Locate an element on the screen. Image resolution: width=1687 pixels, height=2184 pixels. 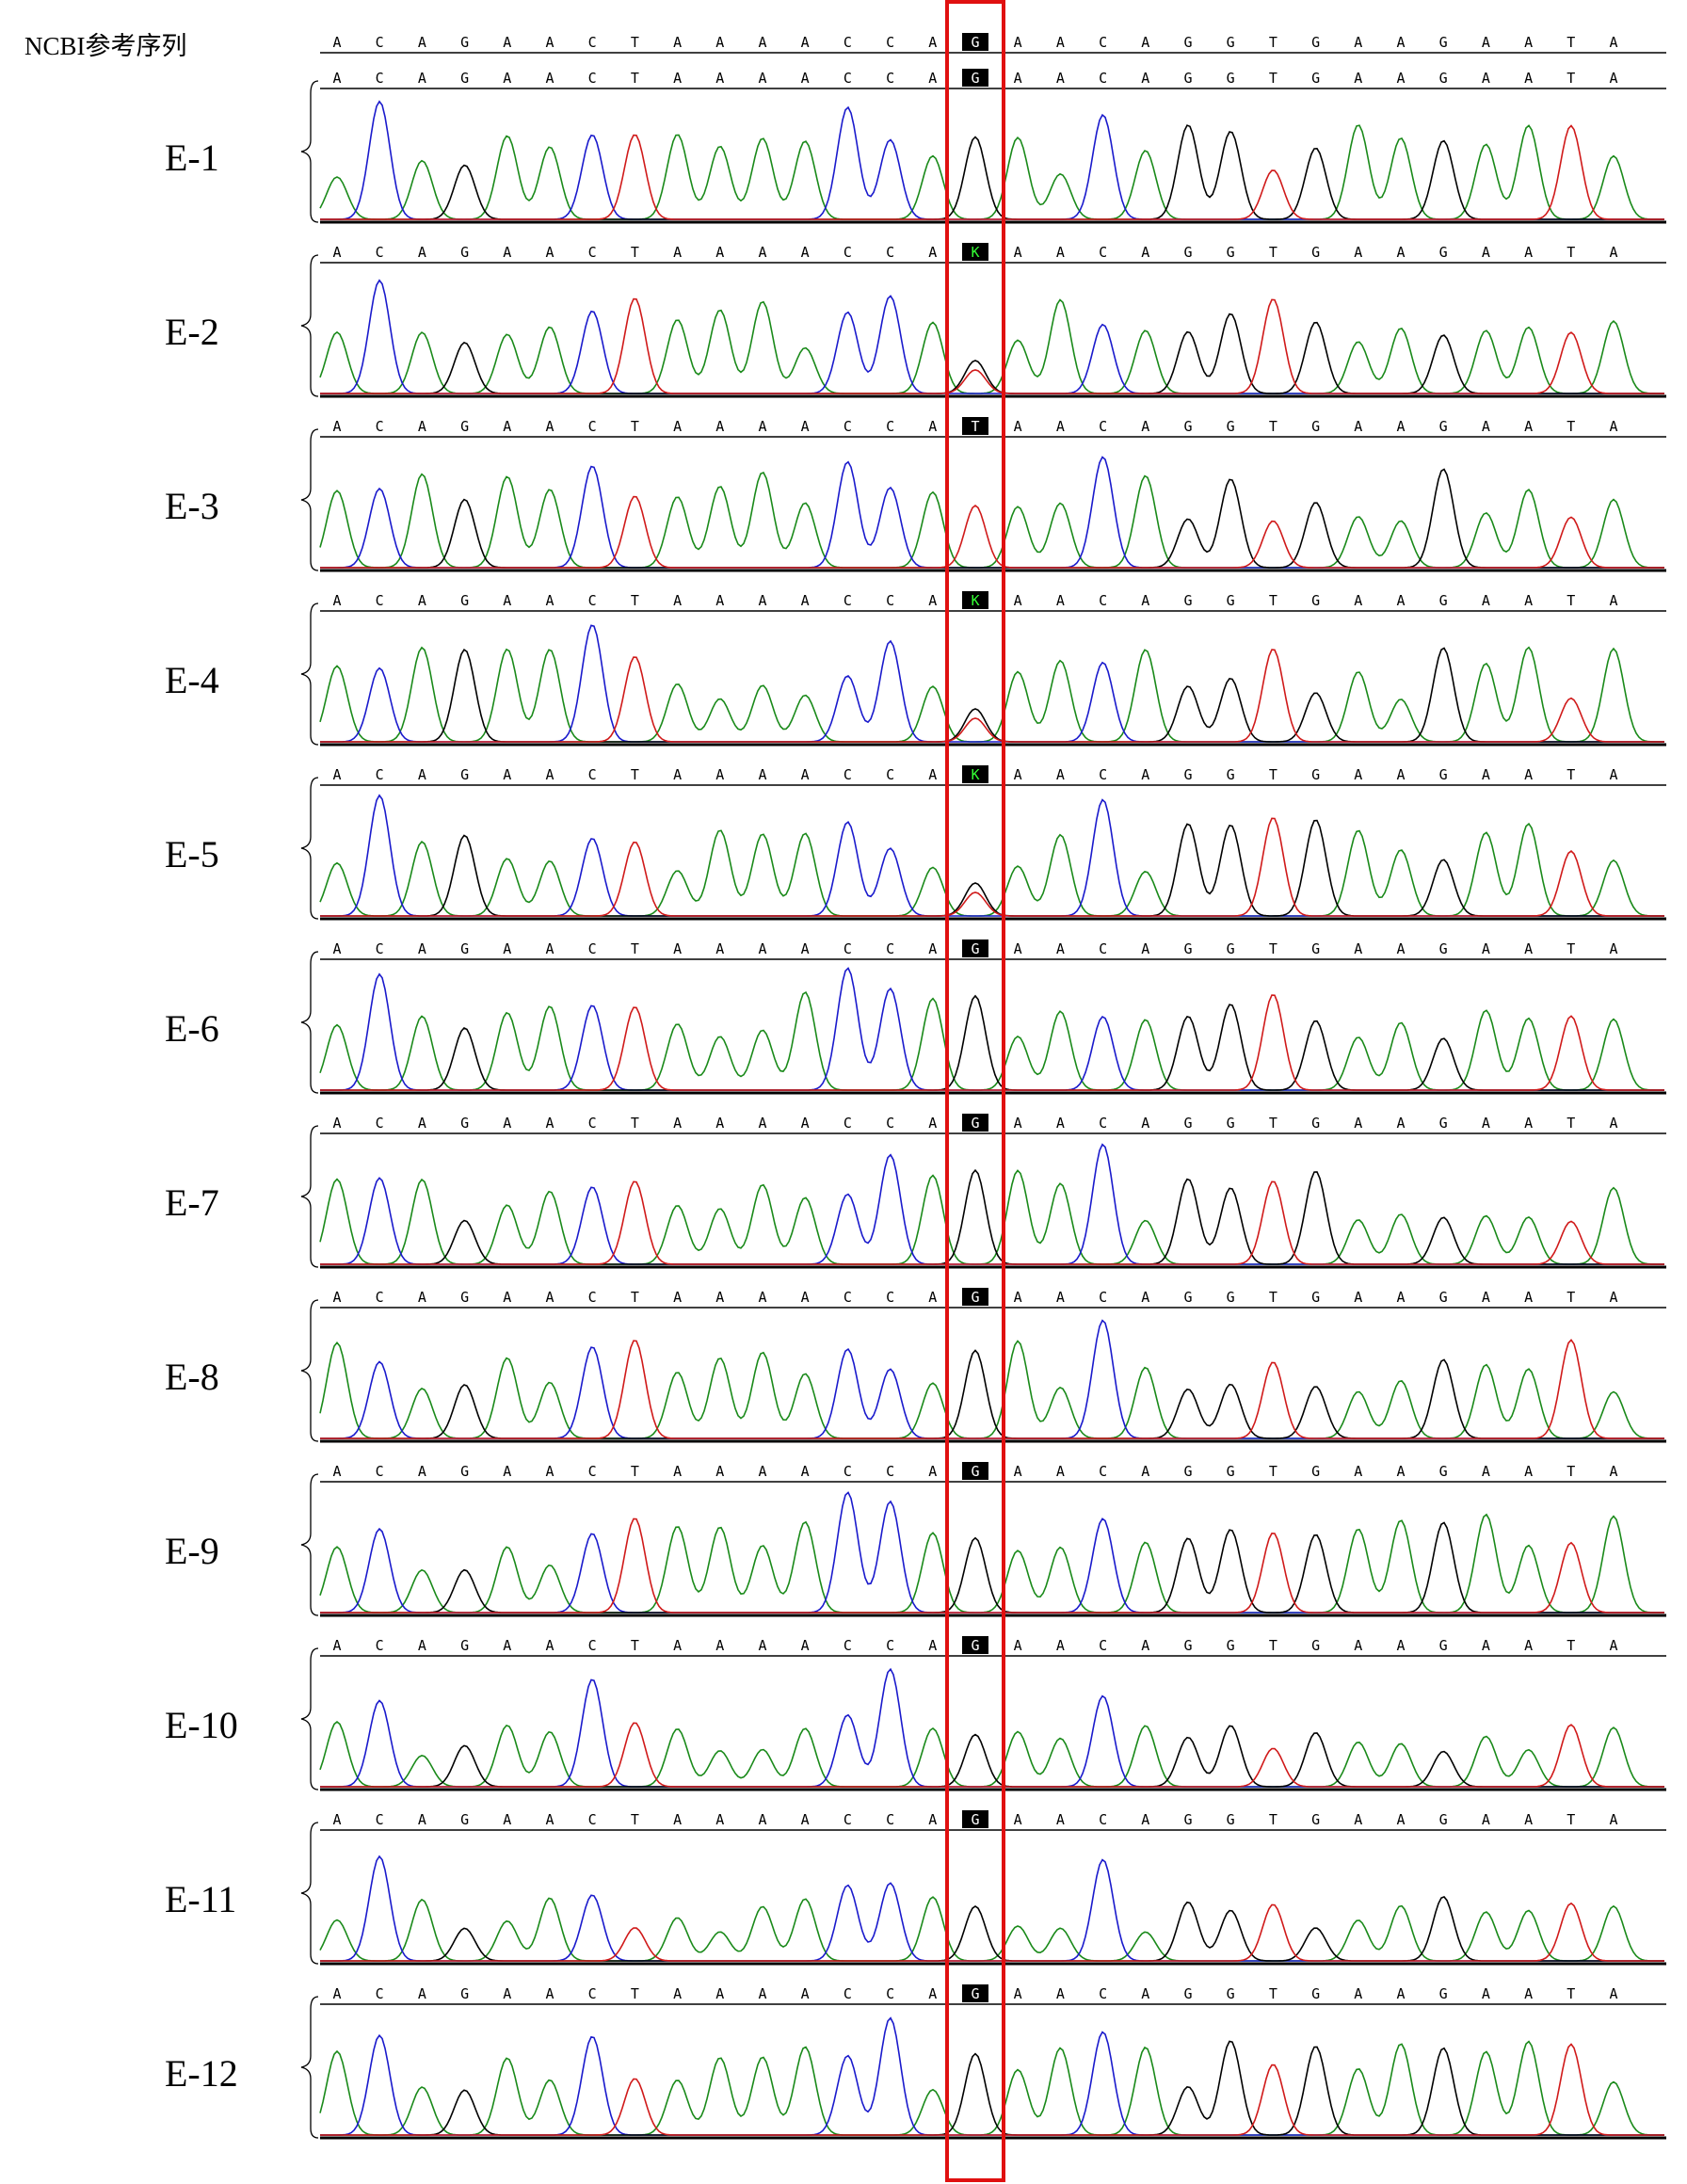
sample-label: E-7 is located at coordinates (192, 1202).